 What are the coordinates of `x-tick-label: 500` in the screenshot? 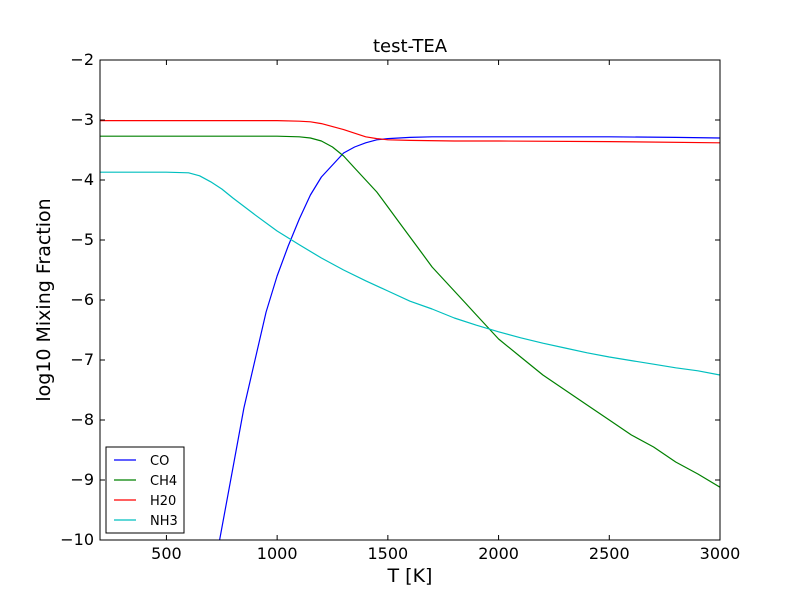 It's located at (166, 553).